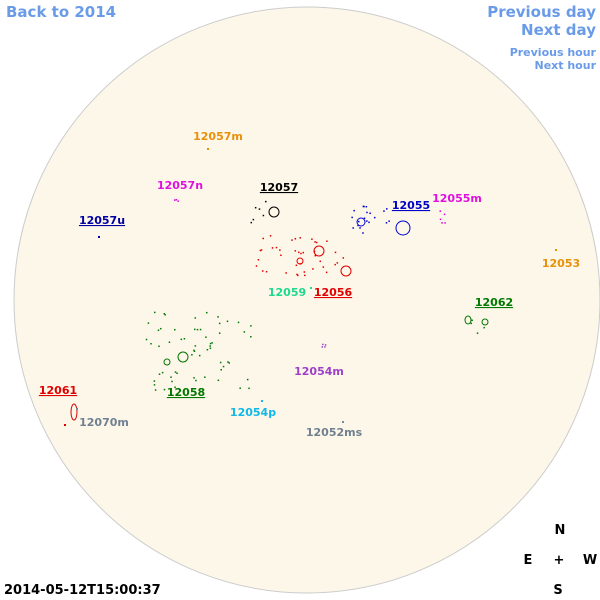  Describe the element at coordinates (411, 205) in the screenshot. I see `region-label: 12055` at that location.